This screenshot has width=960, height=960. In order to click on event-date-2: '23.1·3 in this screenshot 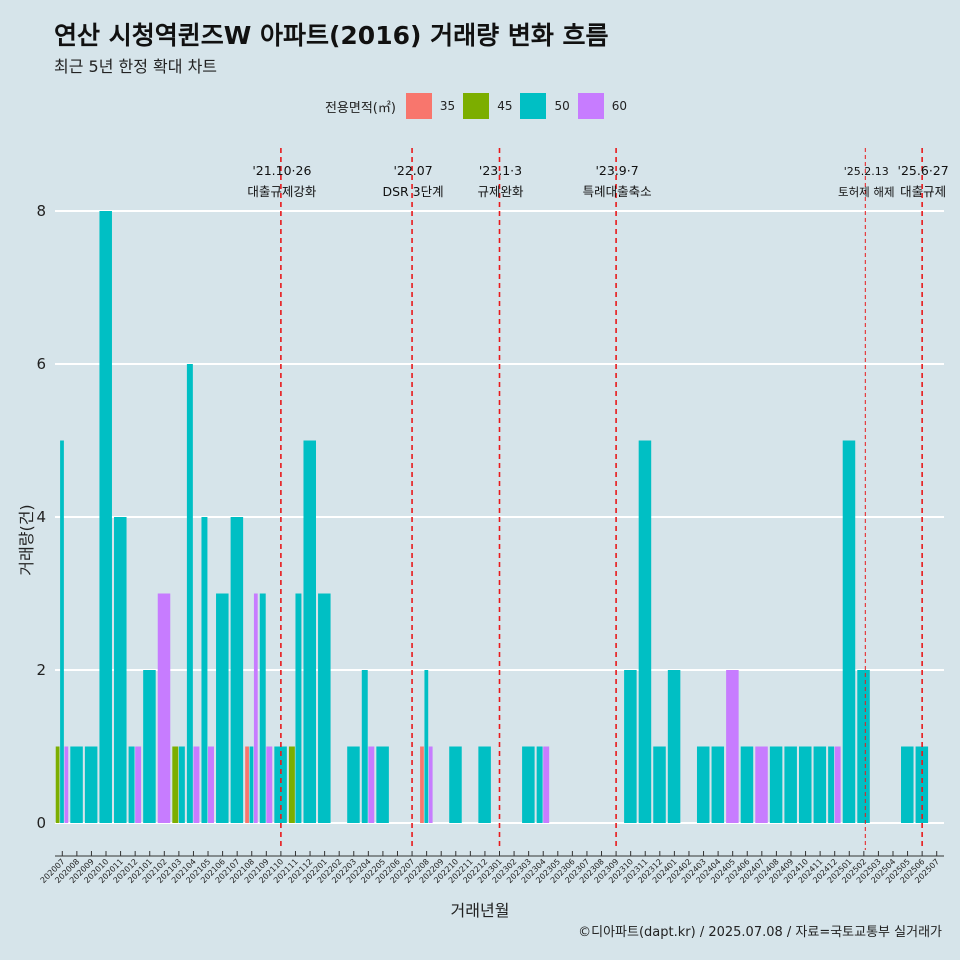, I will do `click(500, 170)`.